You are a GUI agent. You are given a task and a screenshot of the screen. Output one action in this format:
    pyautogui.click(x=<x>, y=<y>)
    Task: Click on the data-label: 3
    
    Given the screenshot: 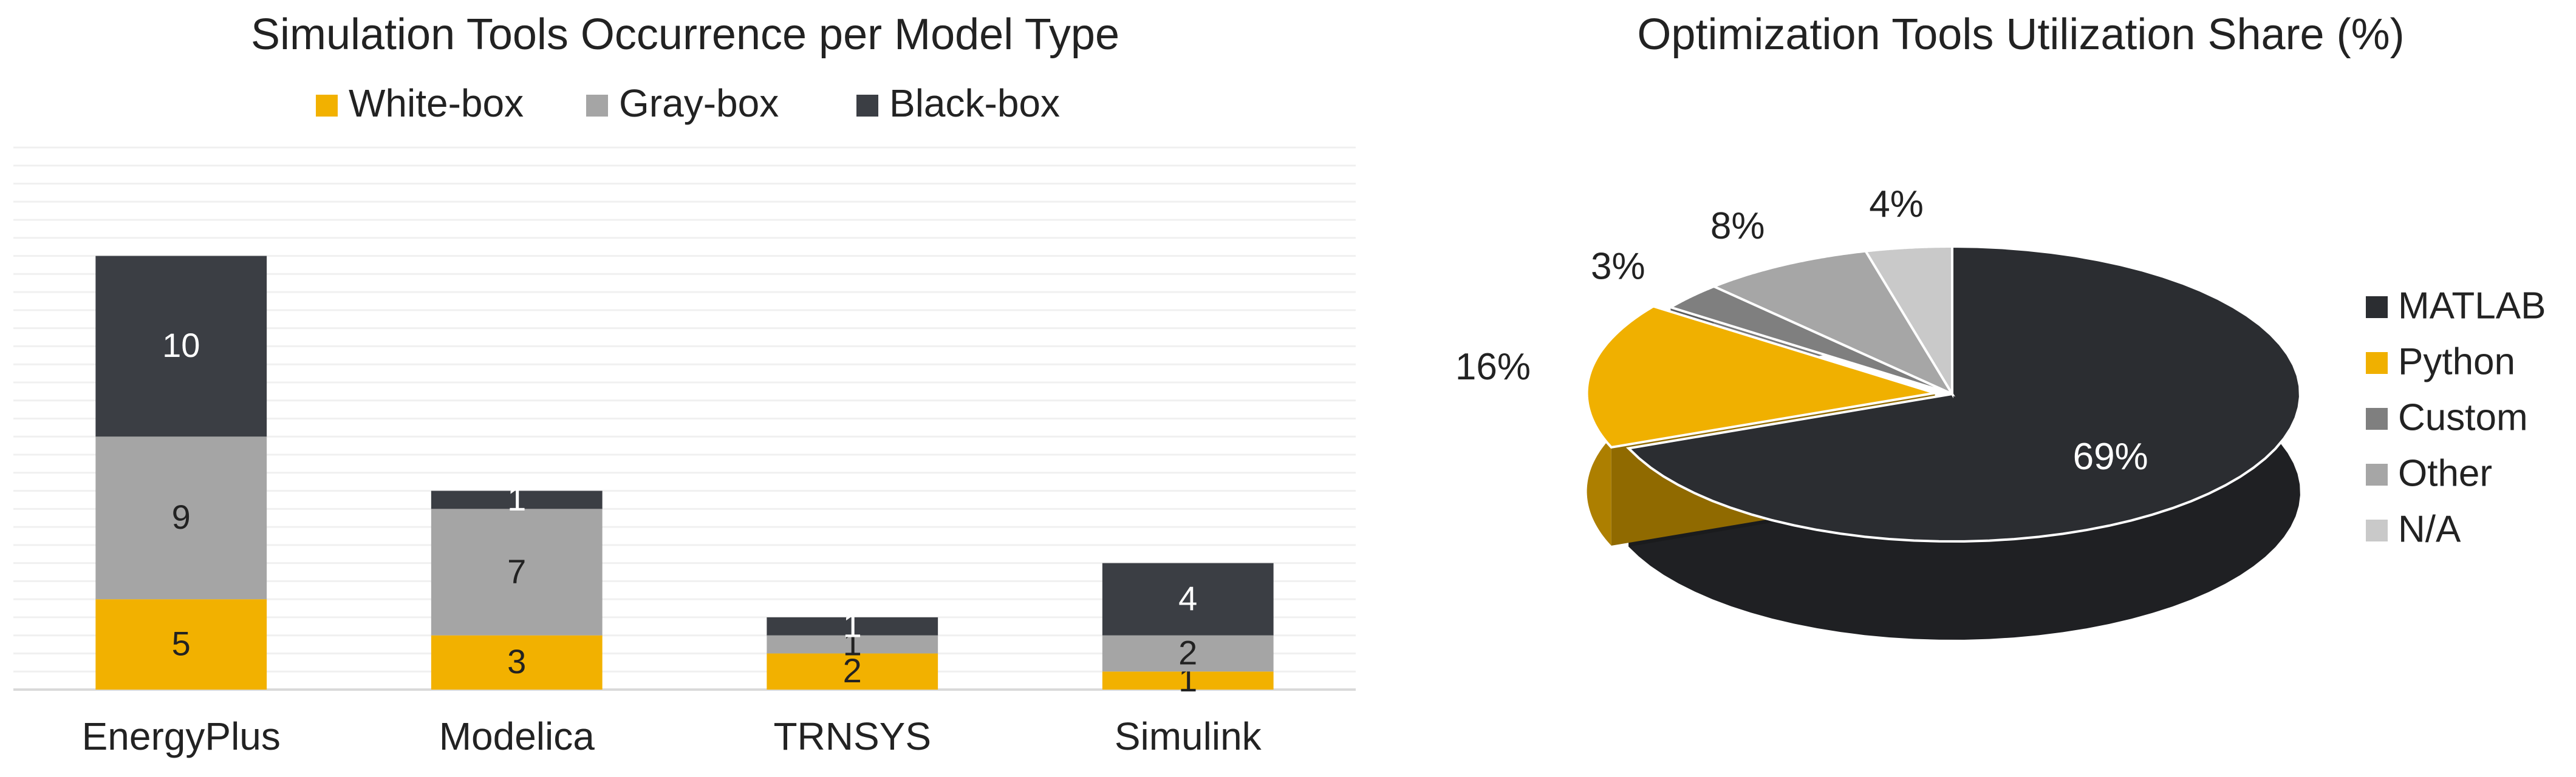 What is the action you would take?
    pyautogui.click(x=516, y=661)
    